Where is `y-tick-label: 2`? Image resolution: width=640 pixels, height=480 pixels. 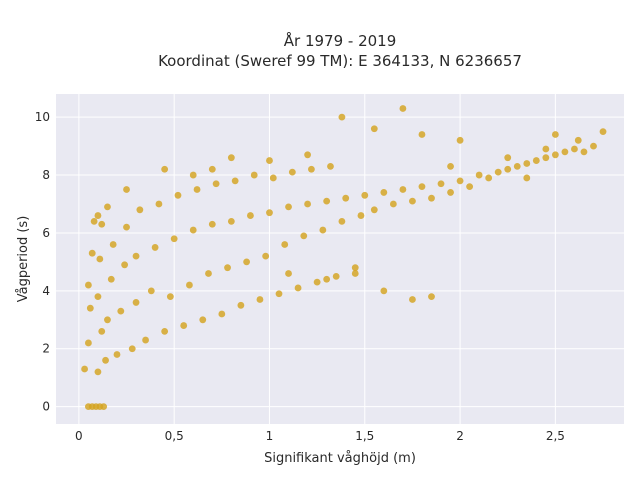
y-tick-label: 2 is located at coordinates (46, 349).